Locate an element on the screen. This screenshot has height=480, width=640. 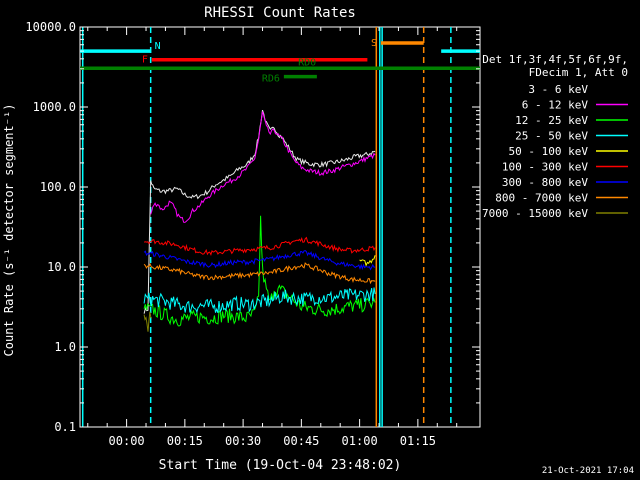
legend-entry-label: 800 - 7000 keV is located at coordinates (541, 198).